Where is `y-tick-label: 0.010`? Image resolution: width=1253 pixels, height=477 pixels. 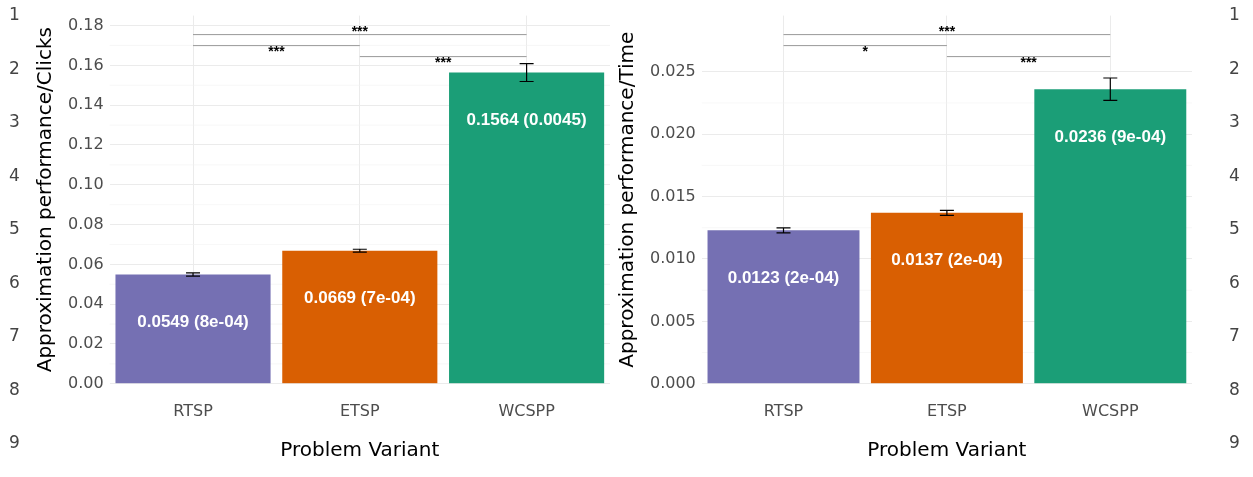 y-tick-label: 0.010 is located at coordinates (672, 258).